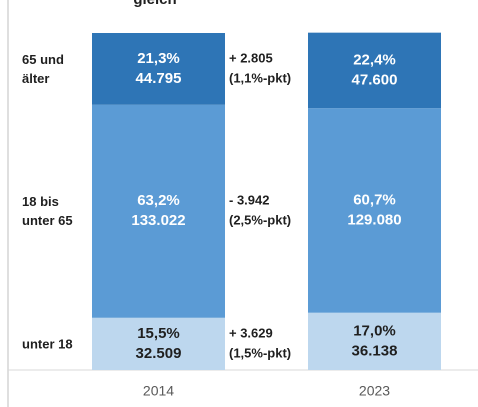 This screenshot has width=478, height=407. Describe the element at coordinates (374, 59) in the screenshot. I see `value-label: 22,4%` at that location.